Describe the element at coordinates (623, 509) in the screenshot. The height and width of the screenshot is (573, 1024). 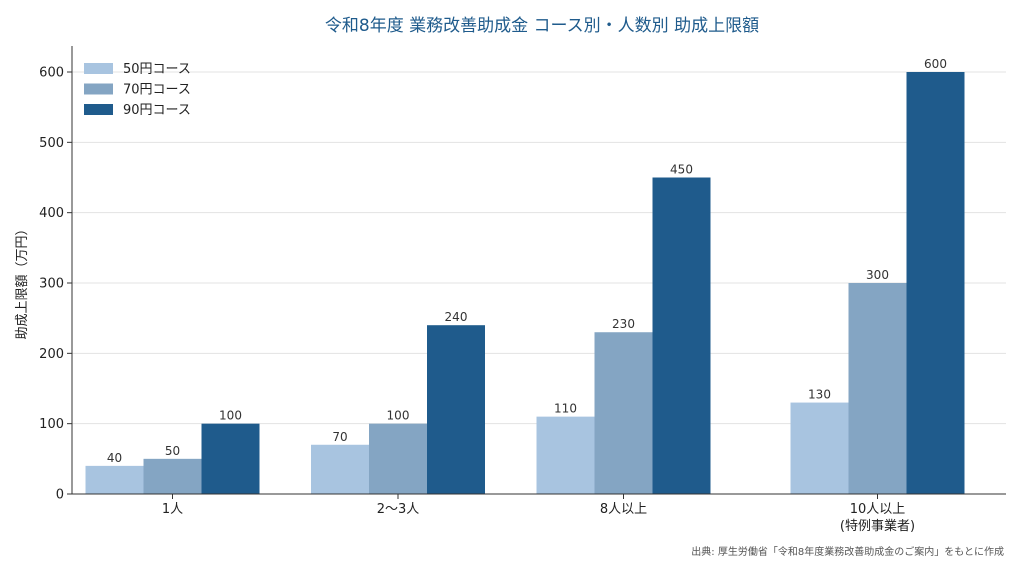
I see `x-tick-label: 8人以上` at that location.